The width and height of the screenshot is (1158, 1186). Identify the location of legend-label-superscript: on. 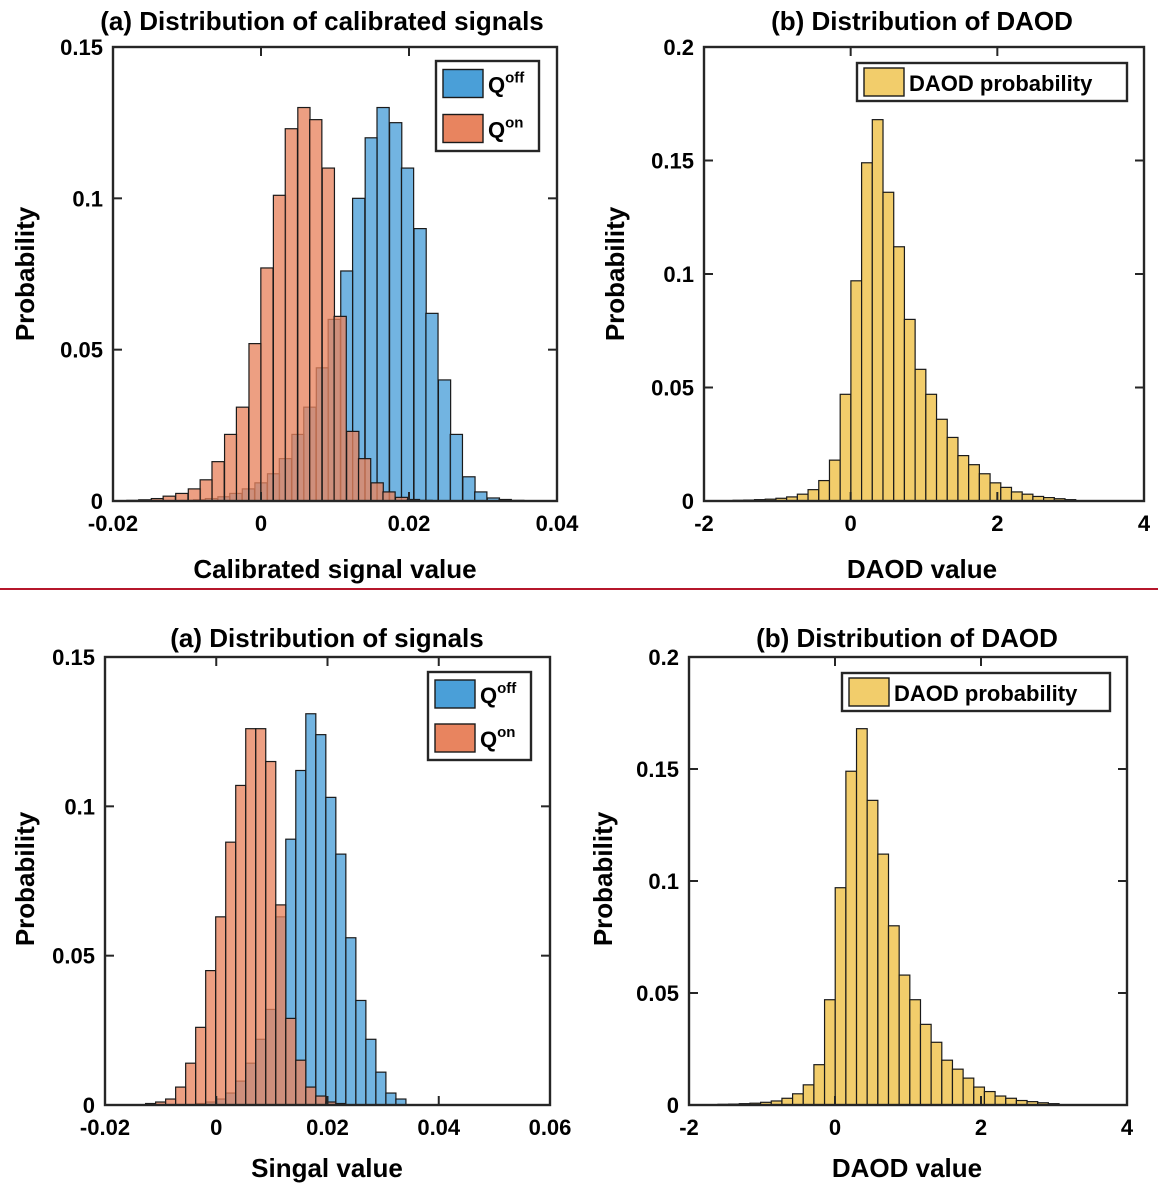
(506, 732).